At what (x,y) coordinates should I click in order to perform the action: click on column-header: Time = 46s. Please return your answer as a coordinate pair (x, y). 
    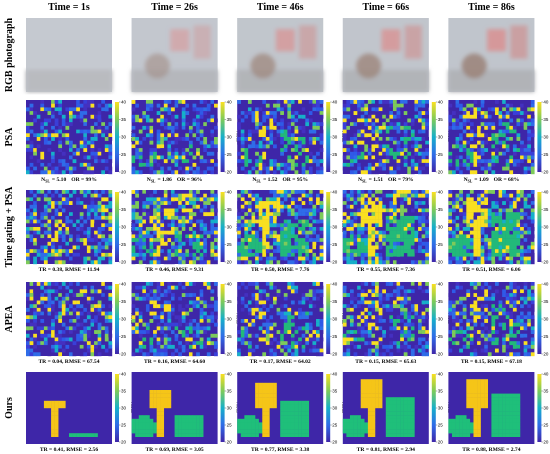
    Looking at the image, I should click on (280, 7).